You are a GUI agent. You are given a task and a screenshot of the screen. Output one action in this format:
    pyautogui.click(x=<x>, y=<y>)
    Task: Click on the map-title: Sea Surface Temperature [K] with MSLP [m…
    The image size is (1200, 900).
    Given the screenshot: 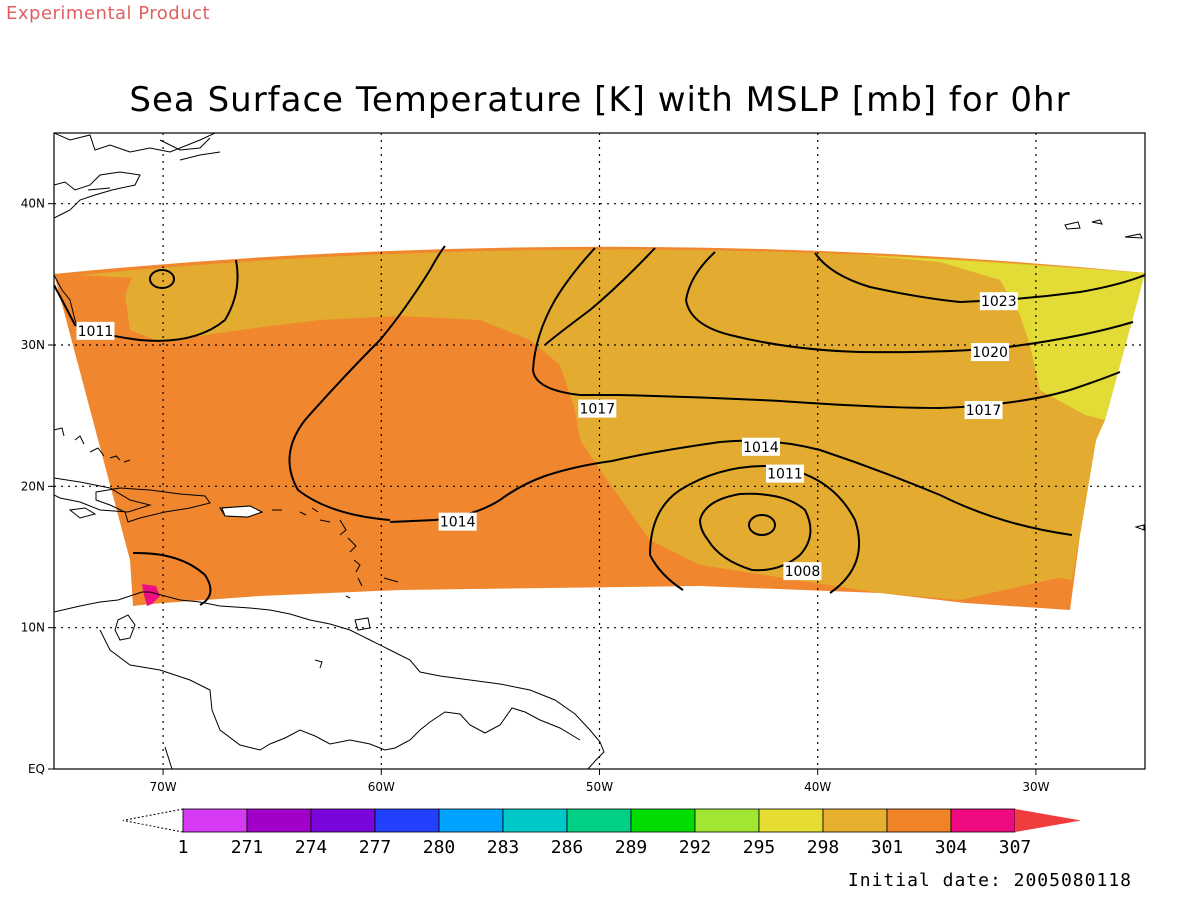 What is the action you would take?
    pyautogui.click(x=600, y=100)
    